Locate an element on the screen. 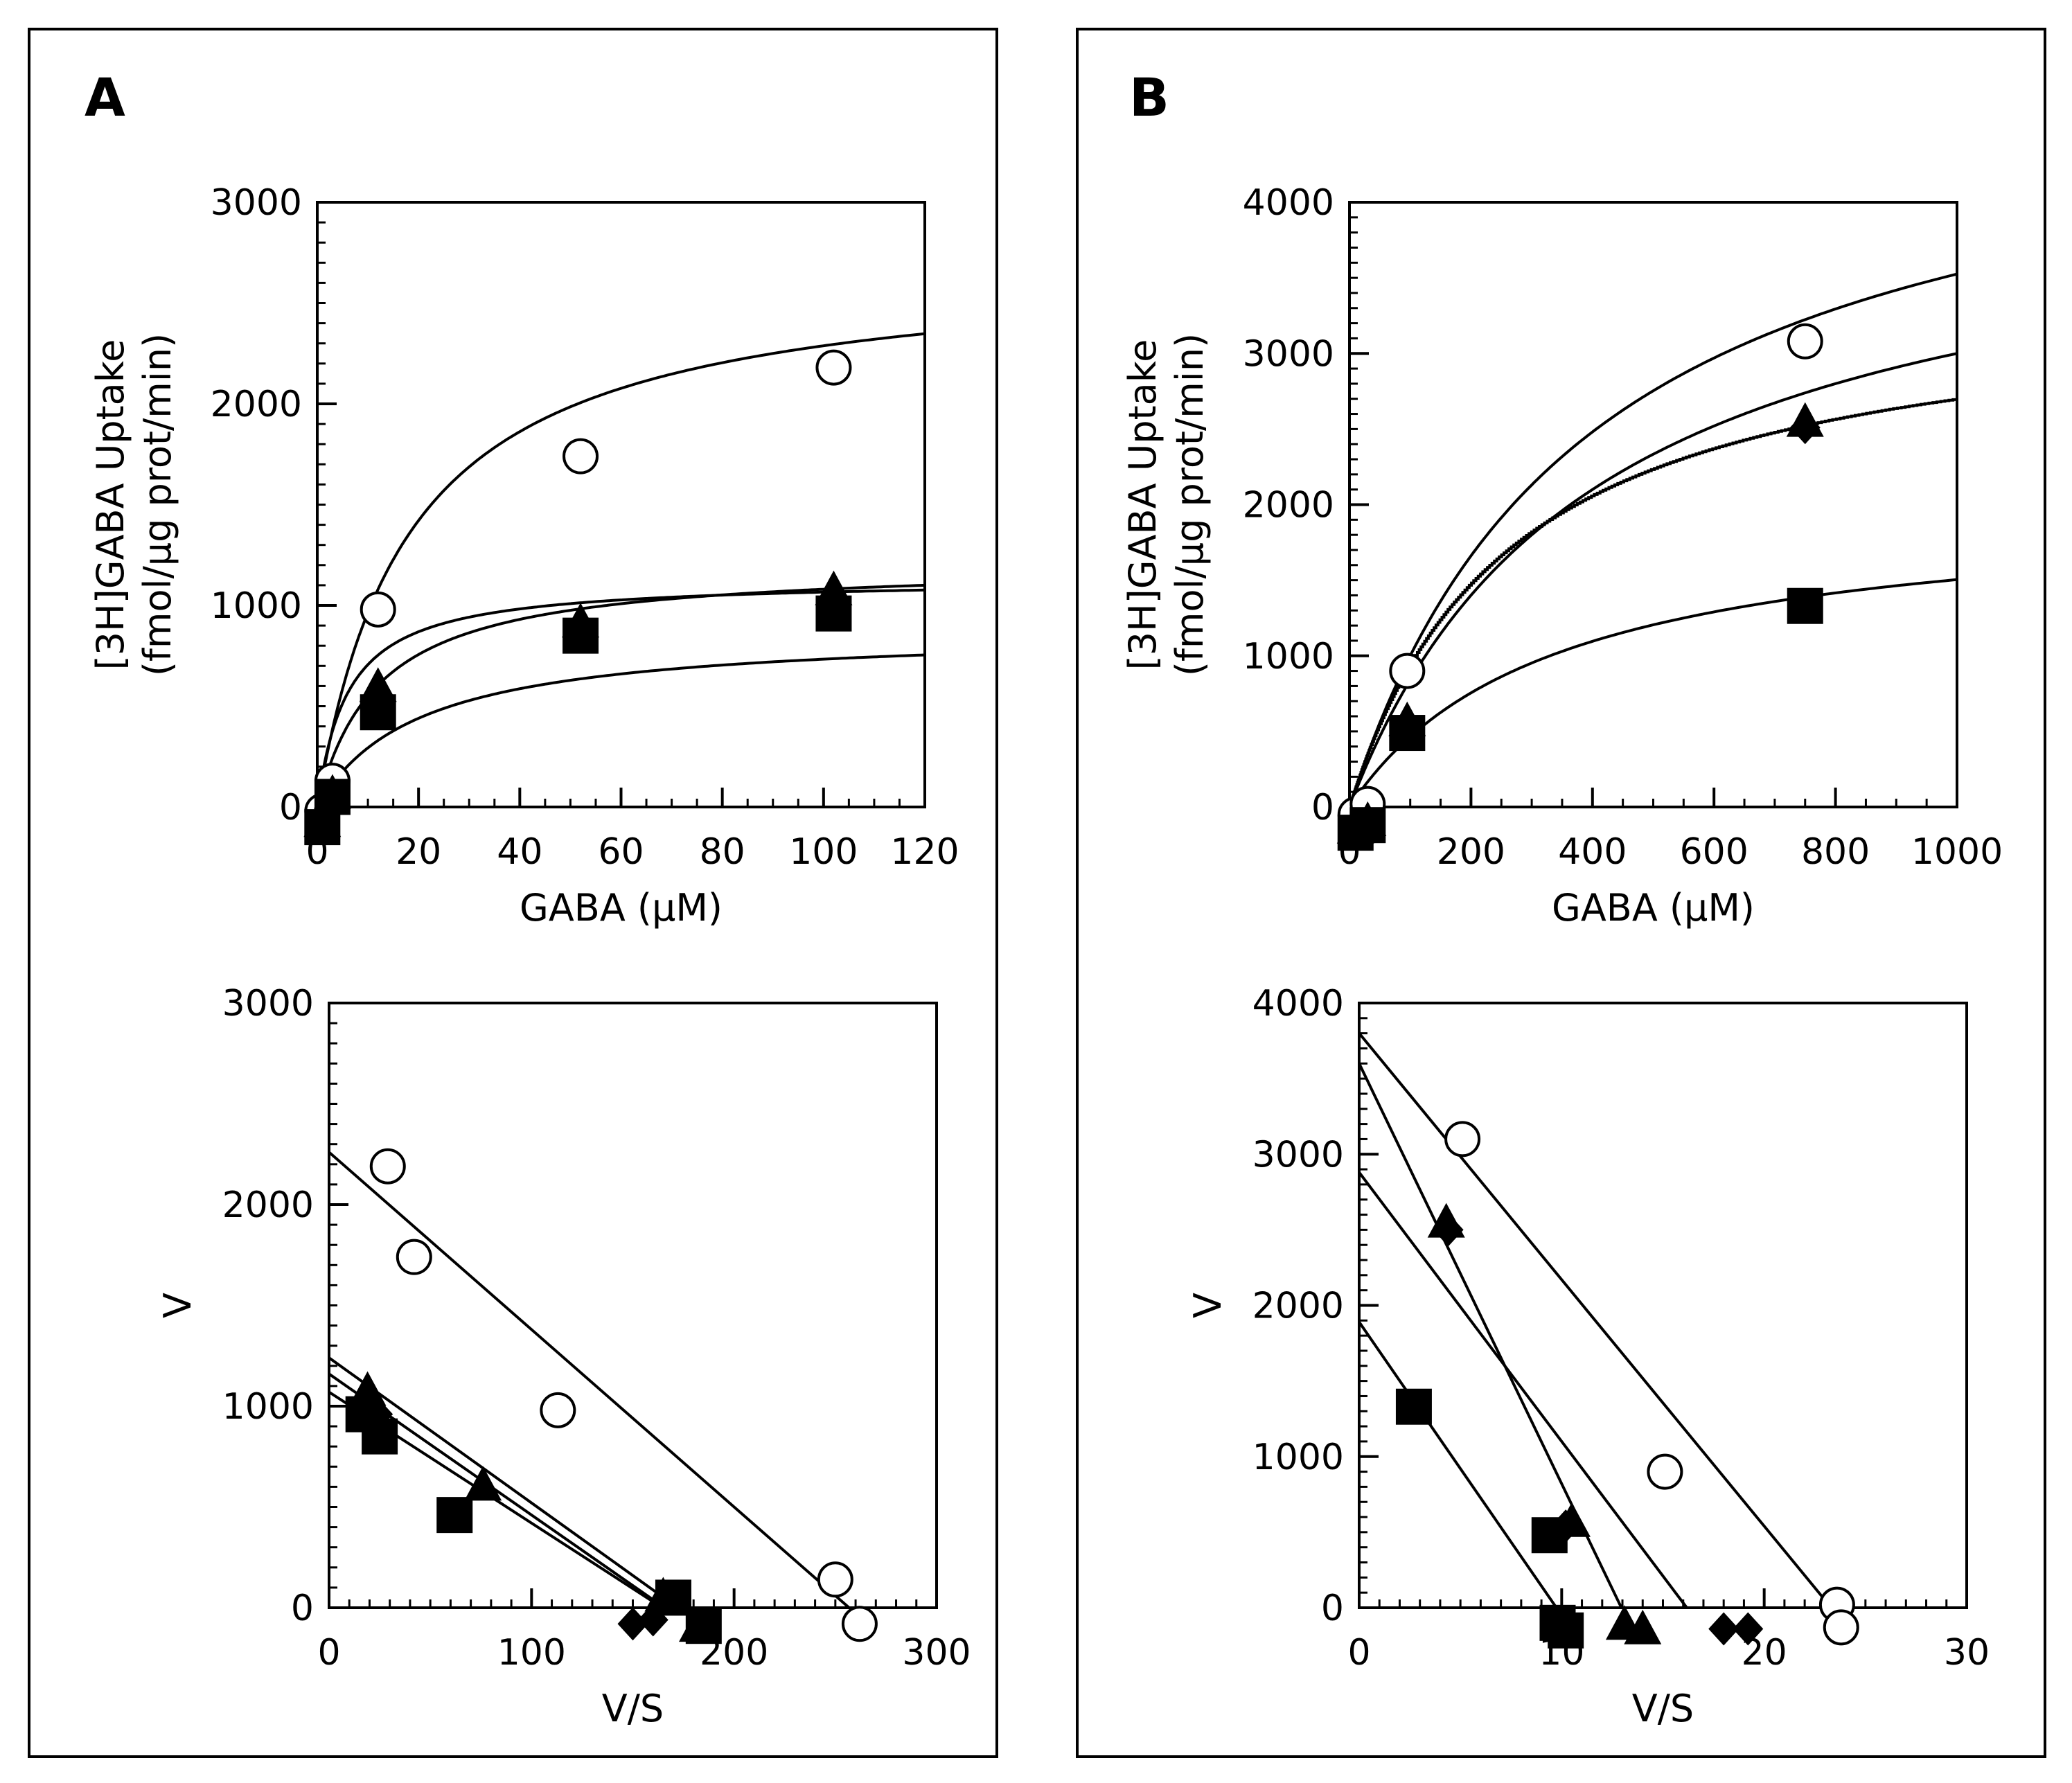 Image resolution: width=2072 pixels, height=1783 pixels. x-tick-label: 800 is located at coordinates (1835, 852).